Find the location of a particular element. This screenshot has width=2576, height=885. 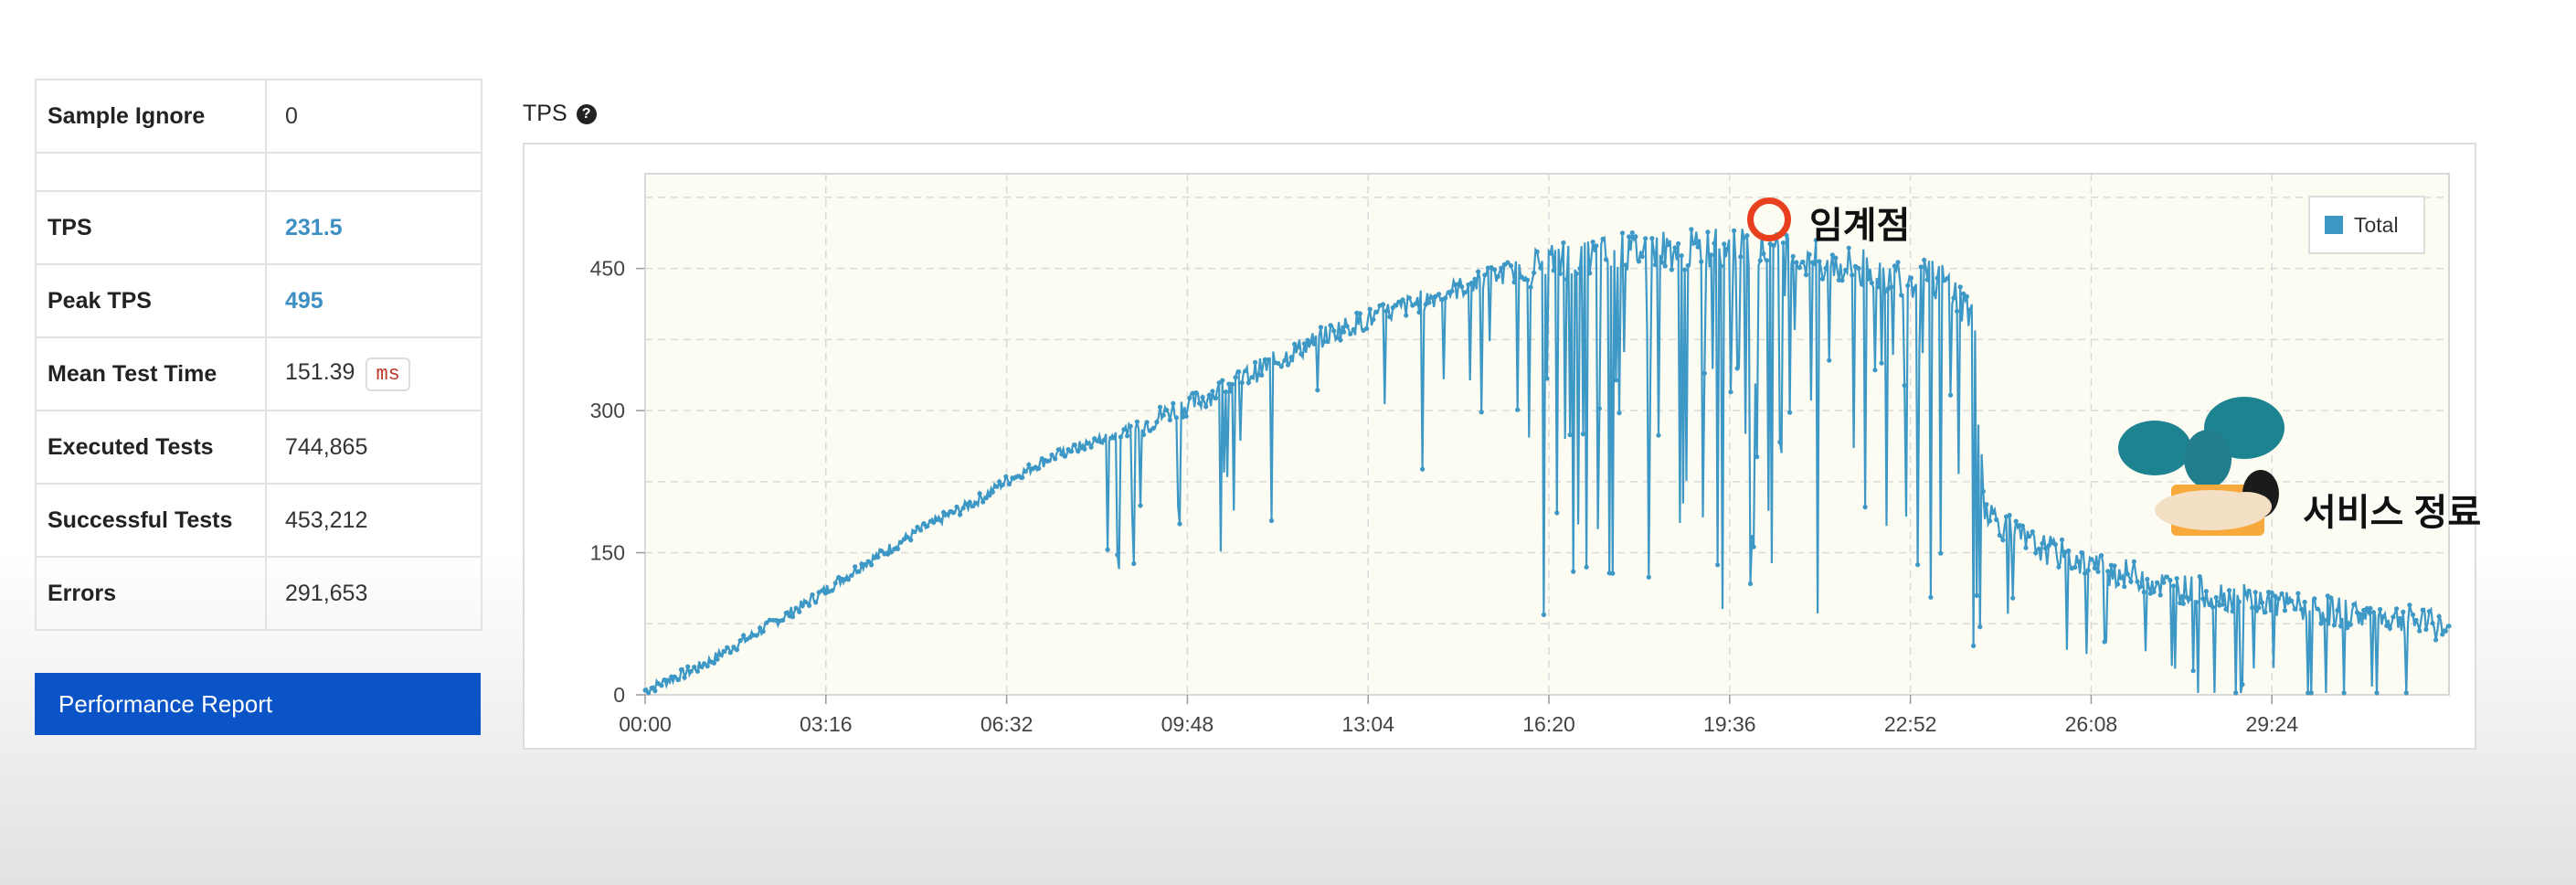

spacer-cell is located at coordinates (151, 172).